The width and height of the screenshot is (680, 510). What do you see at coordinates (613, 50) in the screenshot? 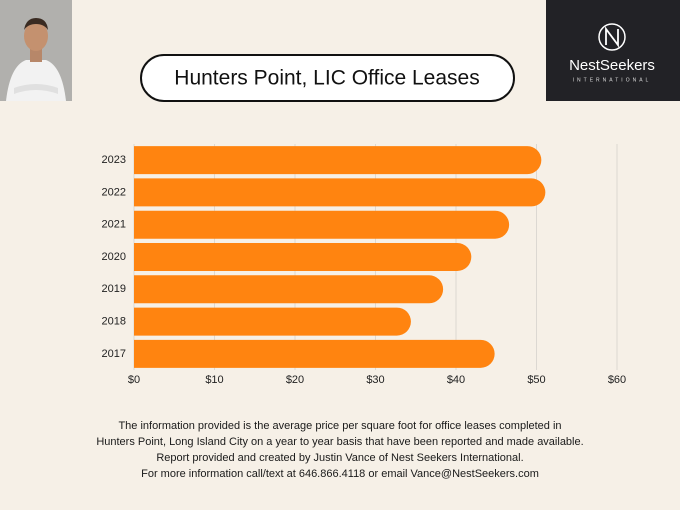
I see `logo: NestSeekers INTERNATIONAL` at bounding box center [613, 50].